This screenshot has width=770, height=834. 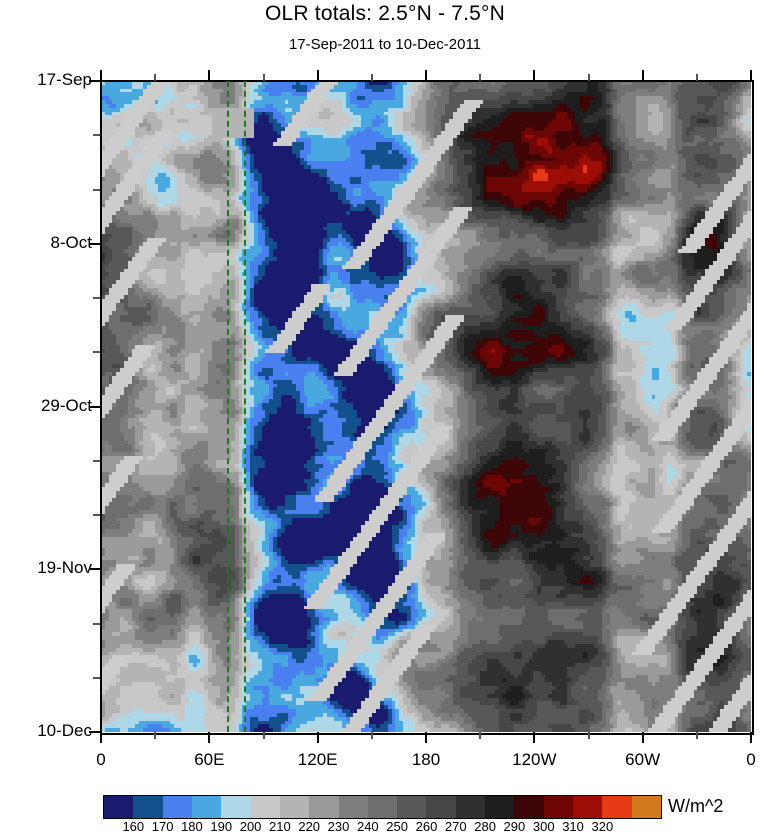 I want to click on x-axis-tick-label: 120E, so click(x=317, y=759).